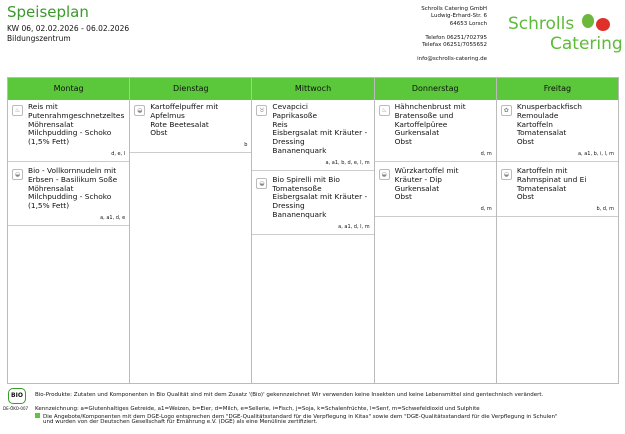 This screenshot has width=625, height=434. What do you see at coordinates (167, 115) in the screenshot?
I see `meal-line: Apfelmus` at bounding box center [167, 115].